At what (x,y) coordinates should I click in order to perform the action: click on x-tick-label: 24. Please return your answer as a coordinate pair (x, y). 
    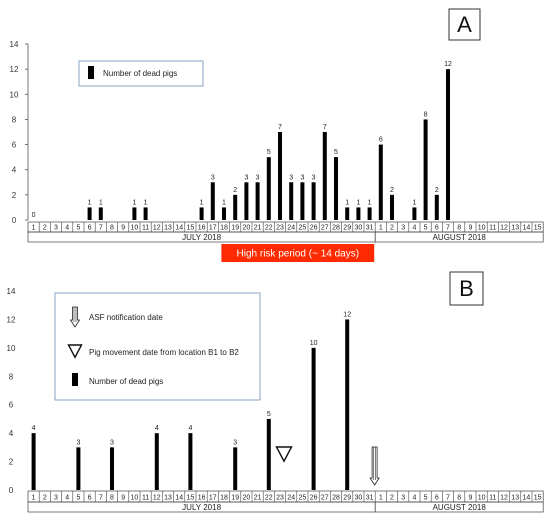
    Looking at the image, I should click on (291, 228).